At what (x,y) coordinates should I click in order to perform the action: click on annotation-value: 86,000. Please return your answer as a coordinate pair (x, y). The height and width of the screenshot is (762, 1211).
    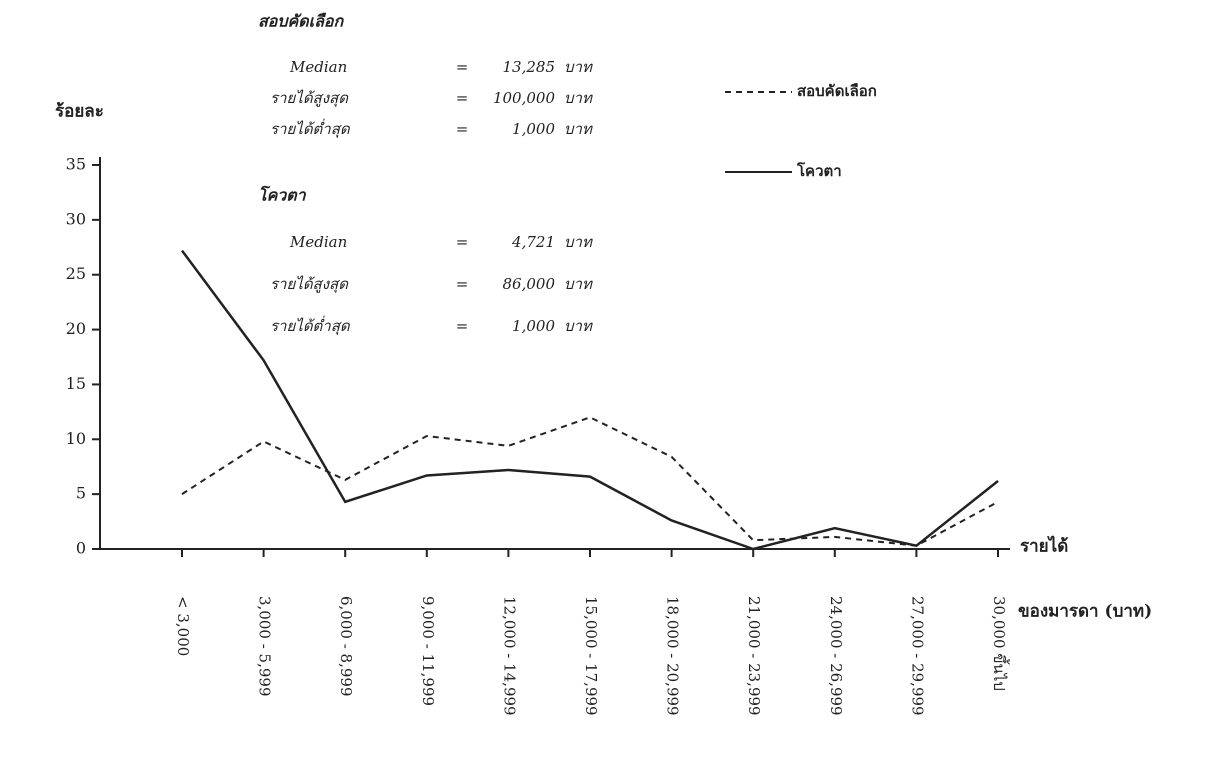
    Looking at the image, I should click on (529, 284).